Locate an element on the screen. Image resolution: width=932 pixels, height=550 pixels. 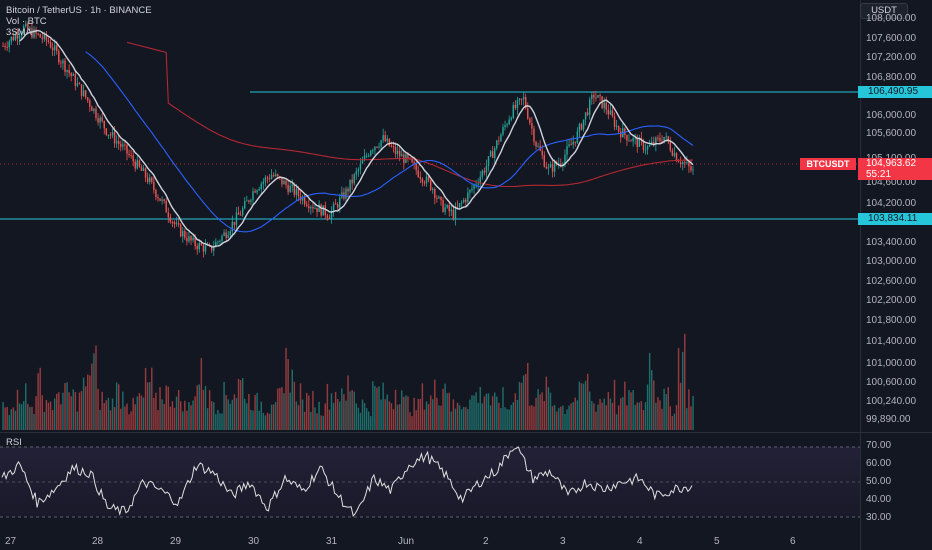
current-price-badge: 104,963.62 55:21 is located at coordinates (895, 169).